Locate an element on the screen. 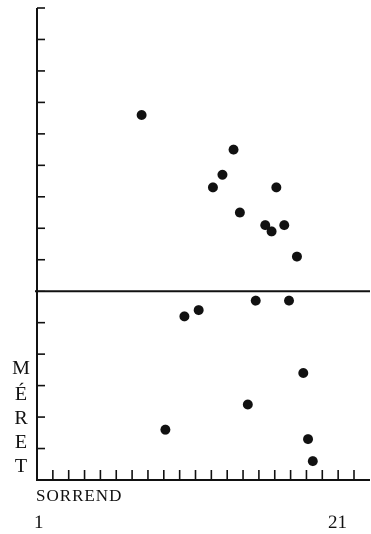 The width and height of the screenshot is (371, 534). y-axis-letter-m: M is located at coordinates (21, 368).